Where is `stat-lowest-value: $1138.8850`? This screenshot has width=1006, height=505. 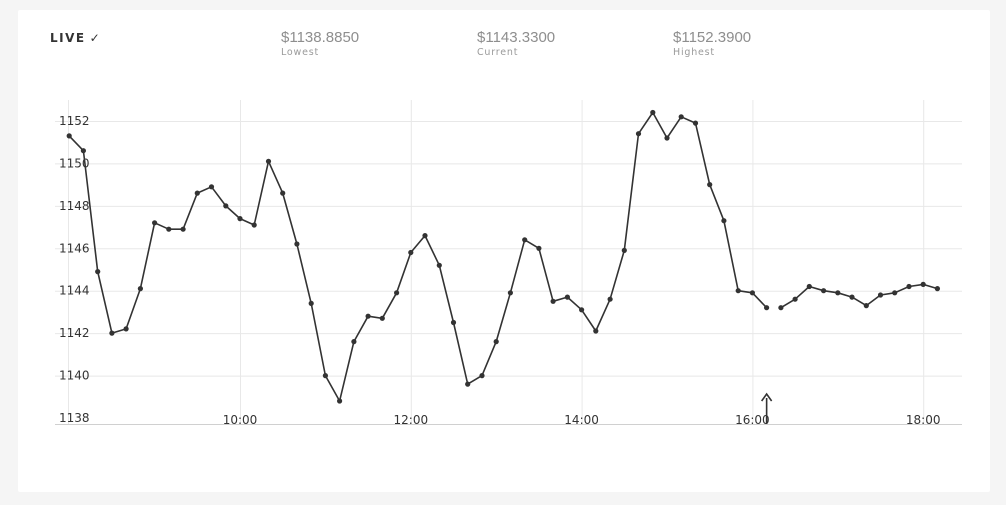 stat-lowest-value: $1138.8850 is located at coordinates (320, 37).